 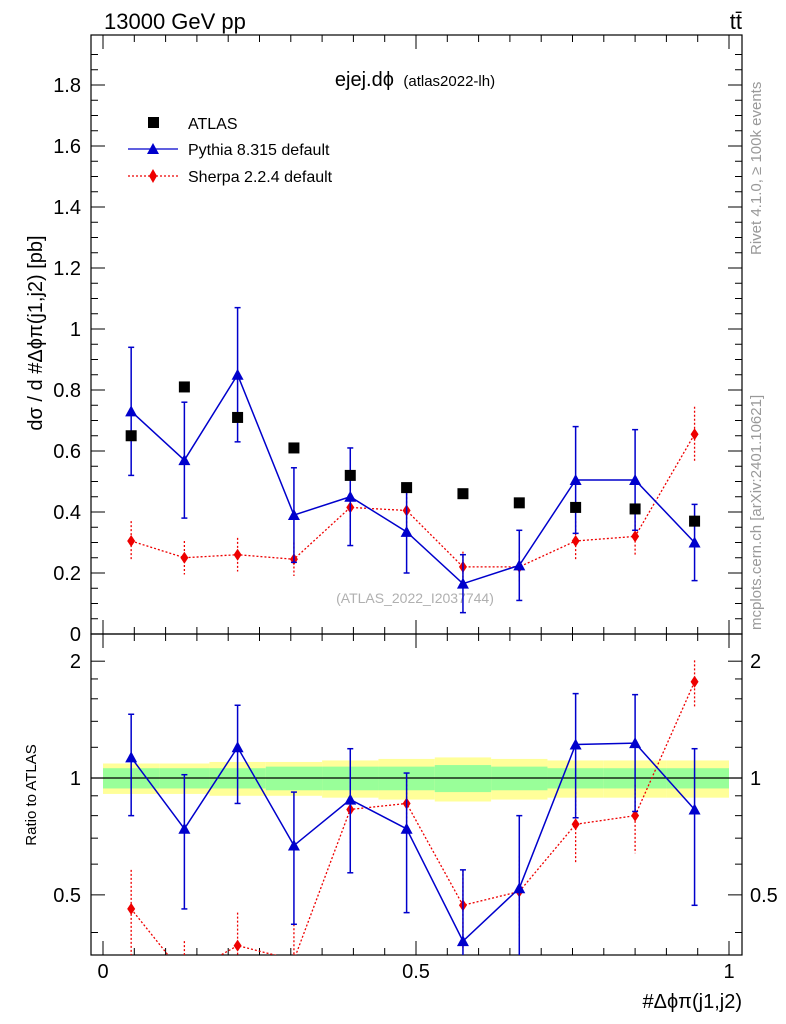 I want to click on x-axis-label: #Δϕπ(j1,j2), so click(x=693, y=1002).